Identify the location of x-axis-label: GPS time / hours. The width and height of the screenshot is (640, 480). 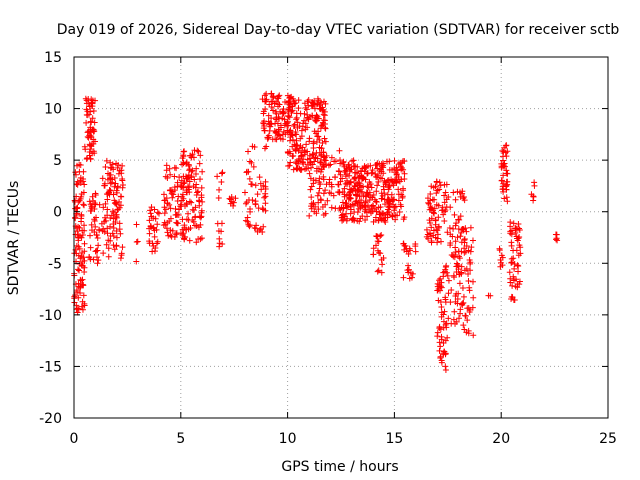
(339, 467).